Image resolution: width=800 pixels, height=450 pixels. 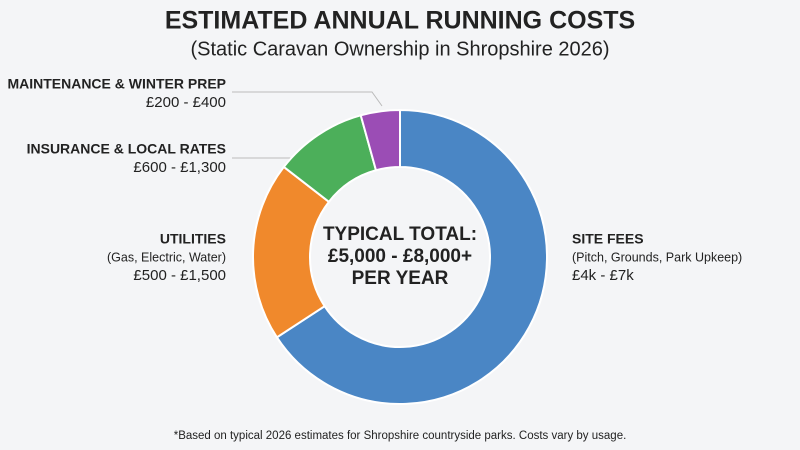 What do you see at coordinates (179, 275) in the screenshot?
I see `cost-range: £500 - £1,500` at bounding box center [179, 275].